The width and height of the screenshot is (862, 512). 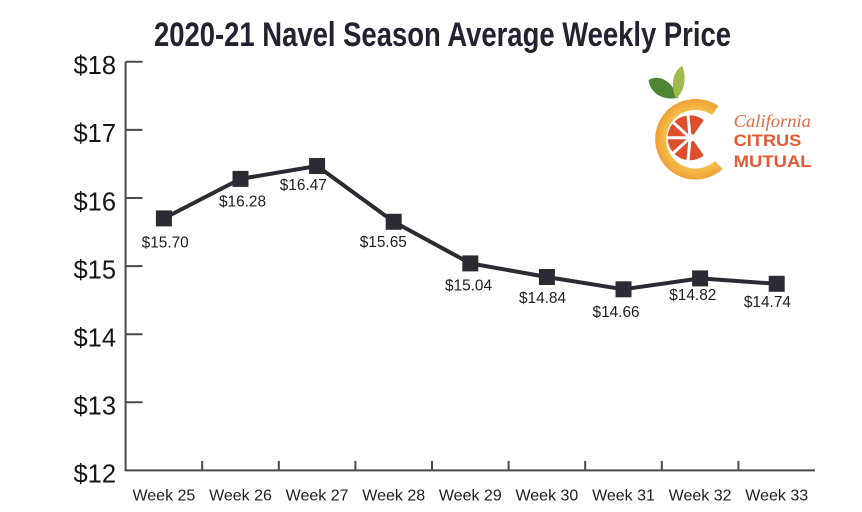 What do you see at coordinates (165, 243) in the screenshot?
I see `svg-text: $15.70` at bounding box center [165, 243].